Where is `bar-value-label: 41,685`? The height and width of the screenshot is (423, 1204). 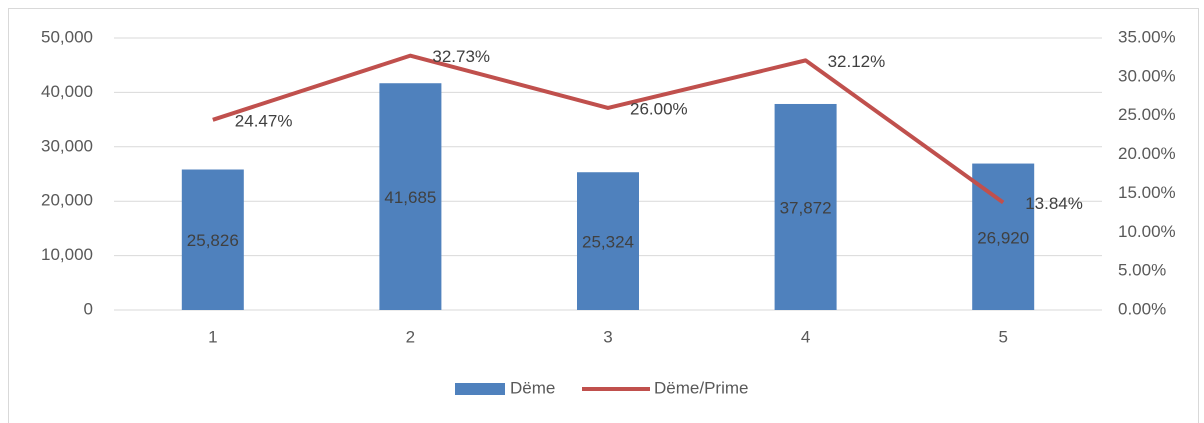 bar-value-label: 41,685 is located at coordinates (410, 197).